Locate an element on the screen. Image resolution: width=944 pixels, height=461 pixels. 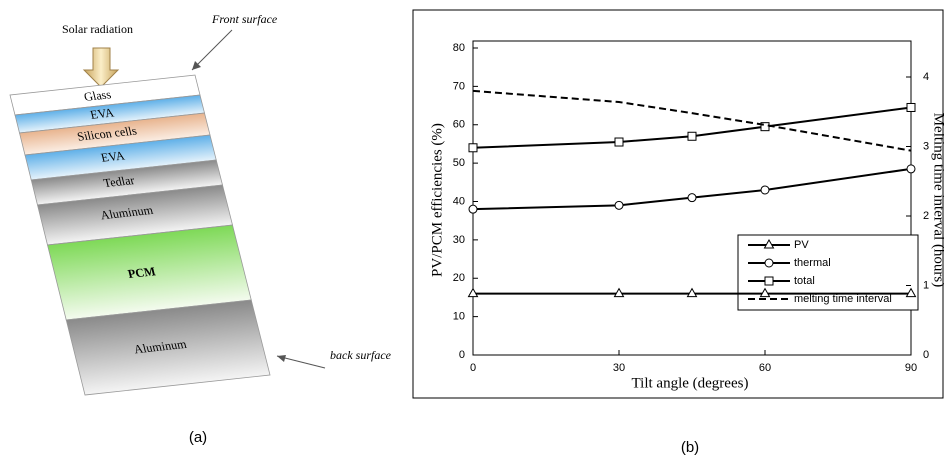
solar-label: Solar radiation is located at coordinates (97, 29).